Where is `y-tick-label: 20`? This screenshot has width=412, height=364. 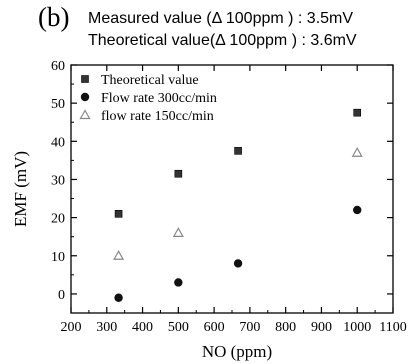
y-tick-label: 20 is located at coordinates (58, 219).